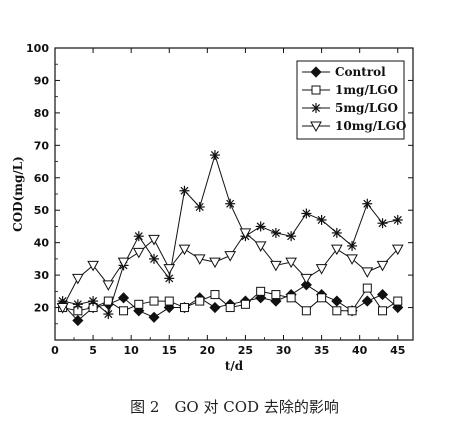 The width and height of the screenshot is (469, 440). What do you see at coordinates (284, 350) in the screenshot?
I see `x-tick-label: 30` at bounding box center [284, 350].